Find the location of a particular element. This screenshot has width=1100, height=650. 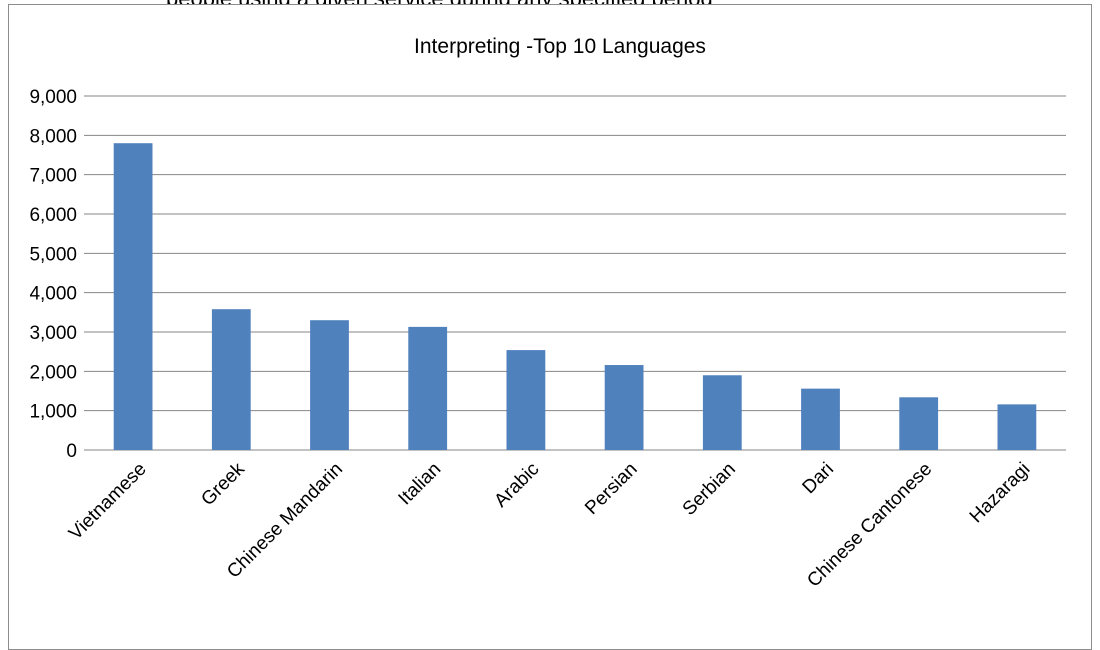

x-tick-label: Dari is located at coordinates (818, 478).